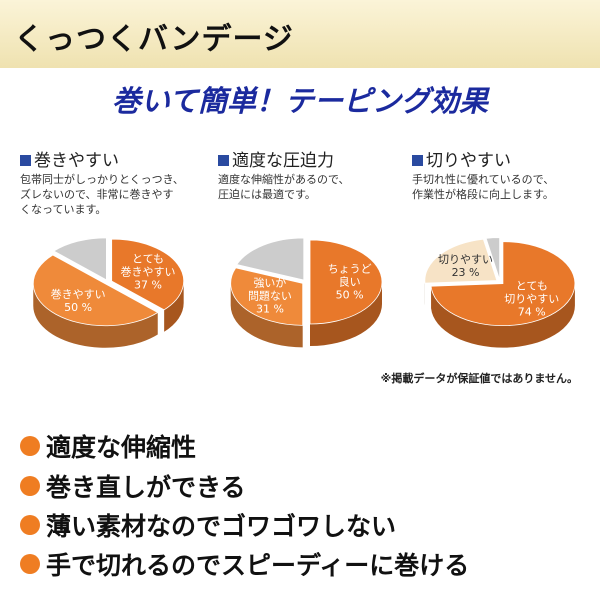  I want to click on slice-category: とても 切りやすい, so click(532, 292).